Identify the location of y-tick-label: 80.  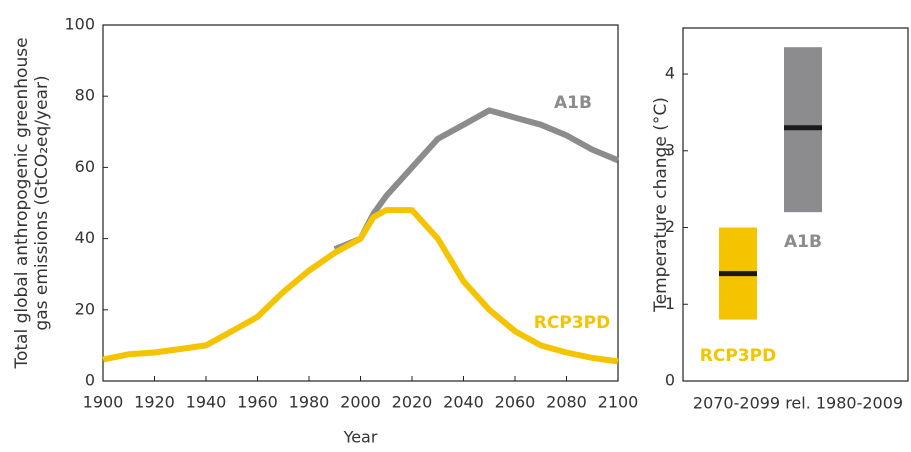
(85, 95).